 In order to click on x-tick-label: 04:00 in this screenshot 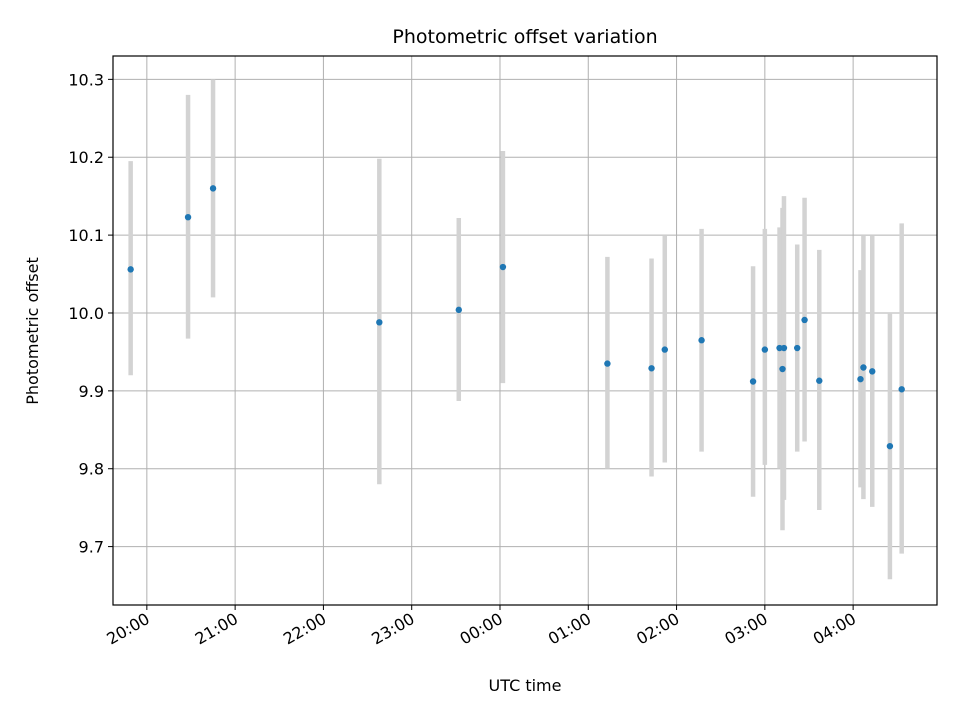, I will do `click(834, 629)`.